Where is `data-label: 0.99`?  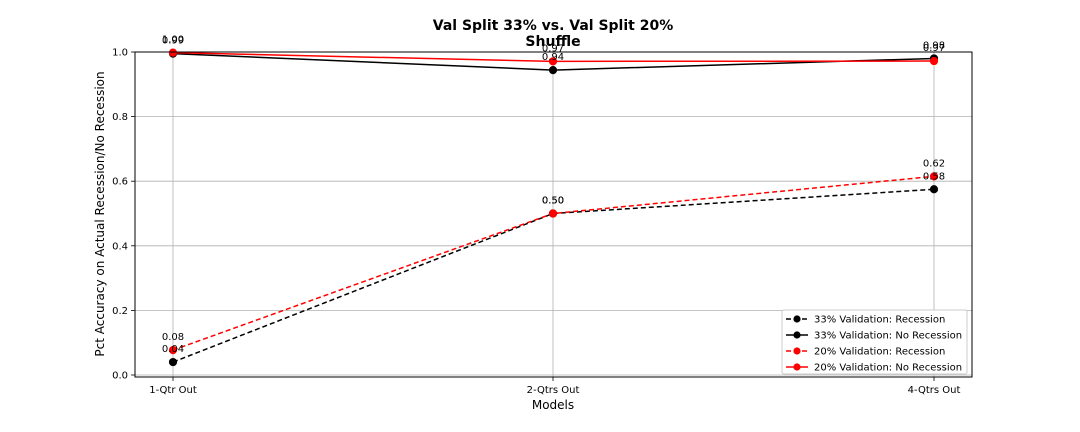
data-label: 0.99 is located at coordinates (173, 41).